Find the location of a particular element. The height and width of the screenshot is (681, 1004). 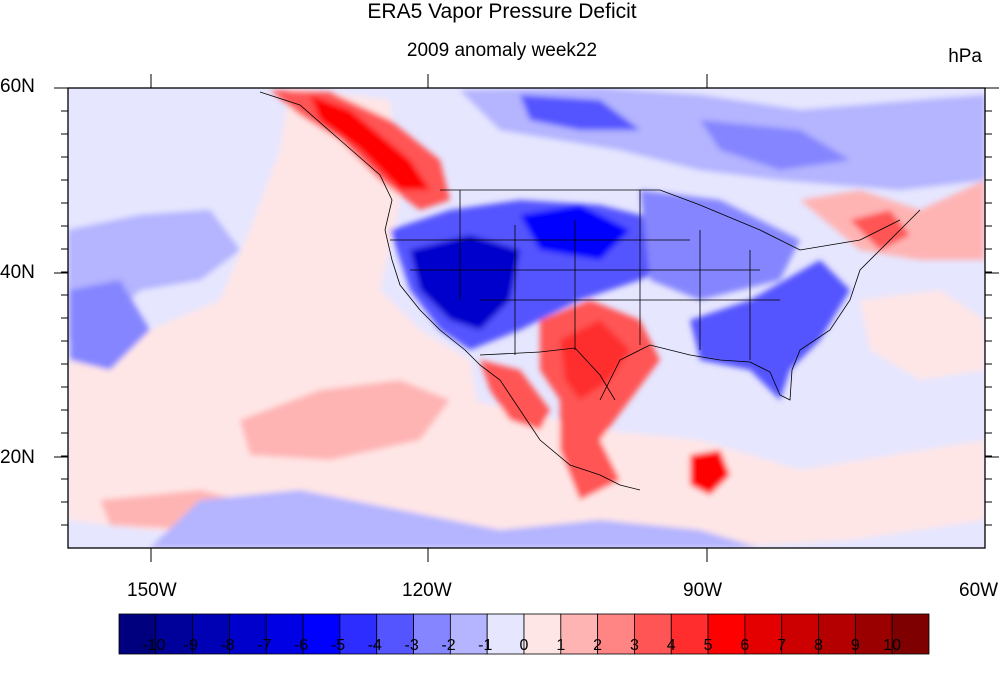

atlantic-positive is located at coordinates (922, 335).